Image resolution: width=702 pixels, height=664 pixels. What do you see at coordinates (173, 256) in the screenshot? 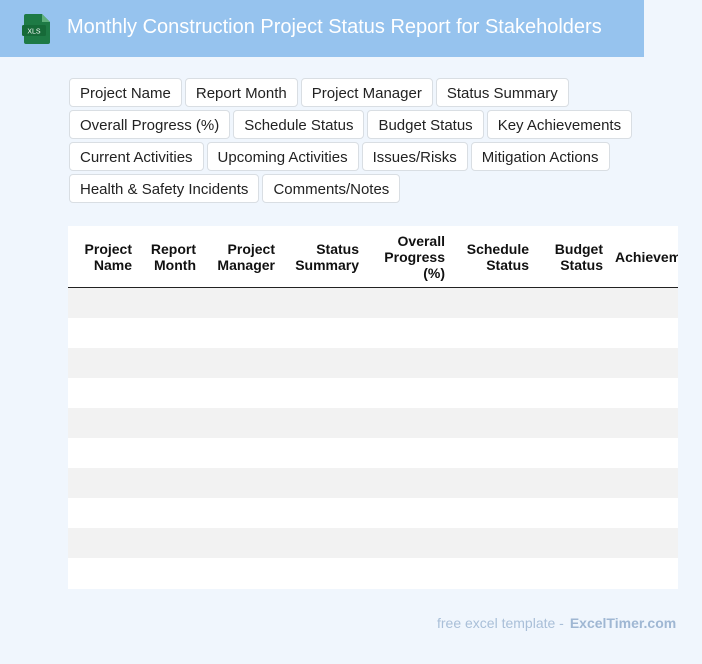
I see `column-header: Report Month` at bounding box center [173, 256].